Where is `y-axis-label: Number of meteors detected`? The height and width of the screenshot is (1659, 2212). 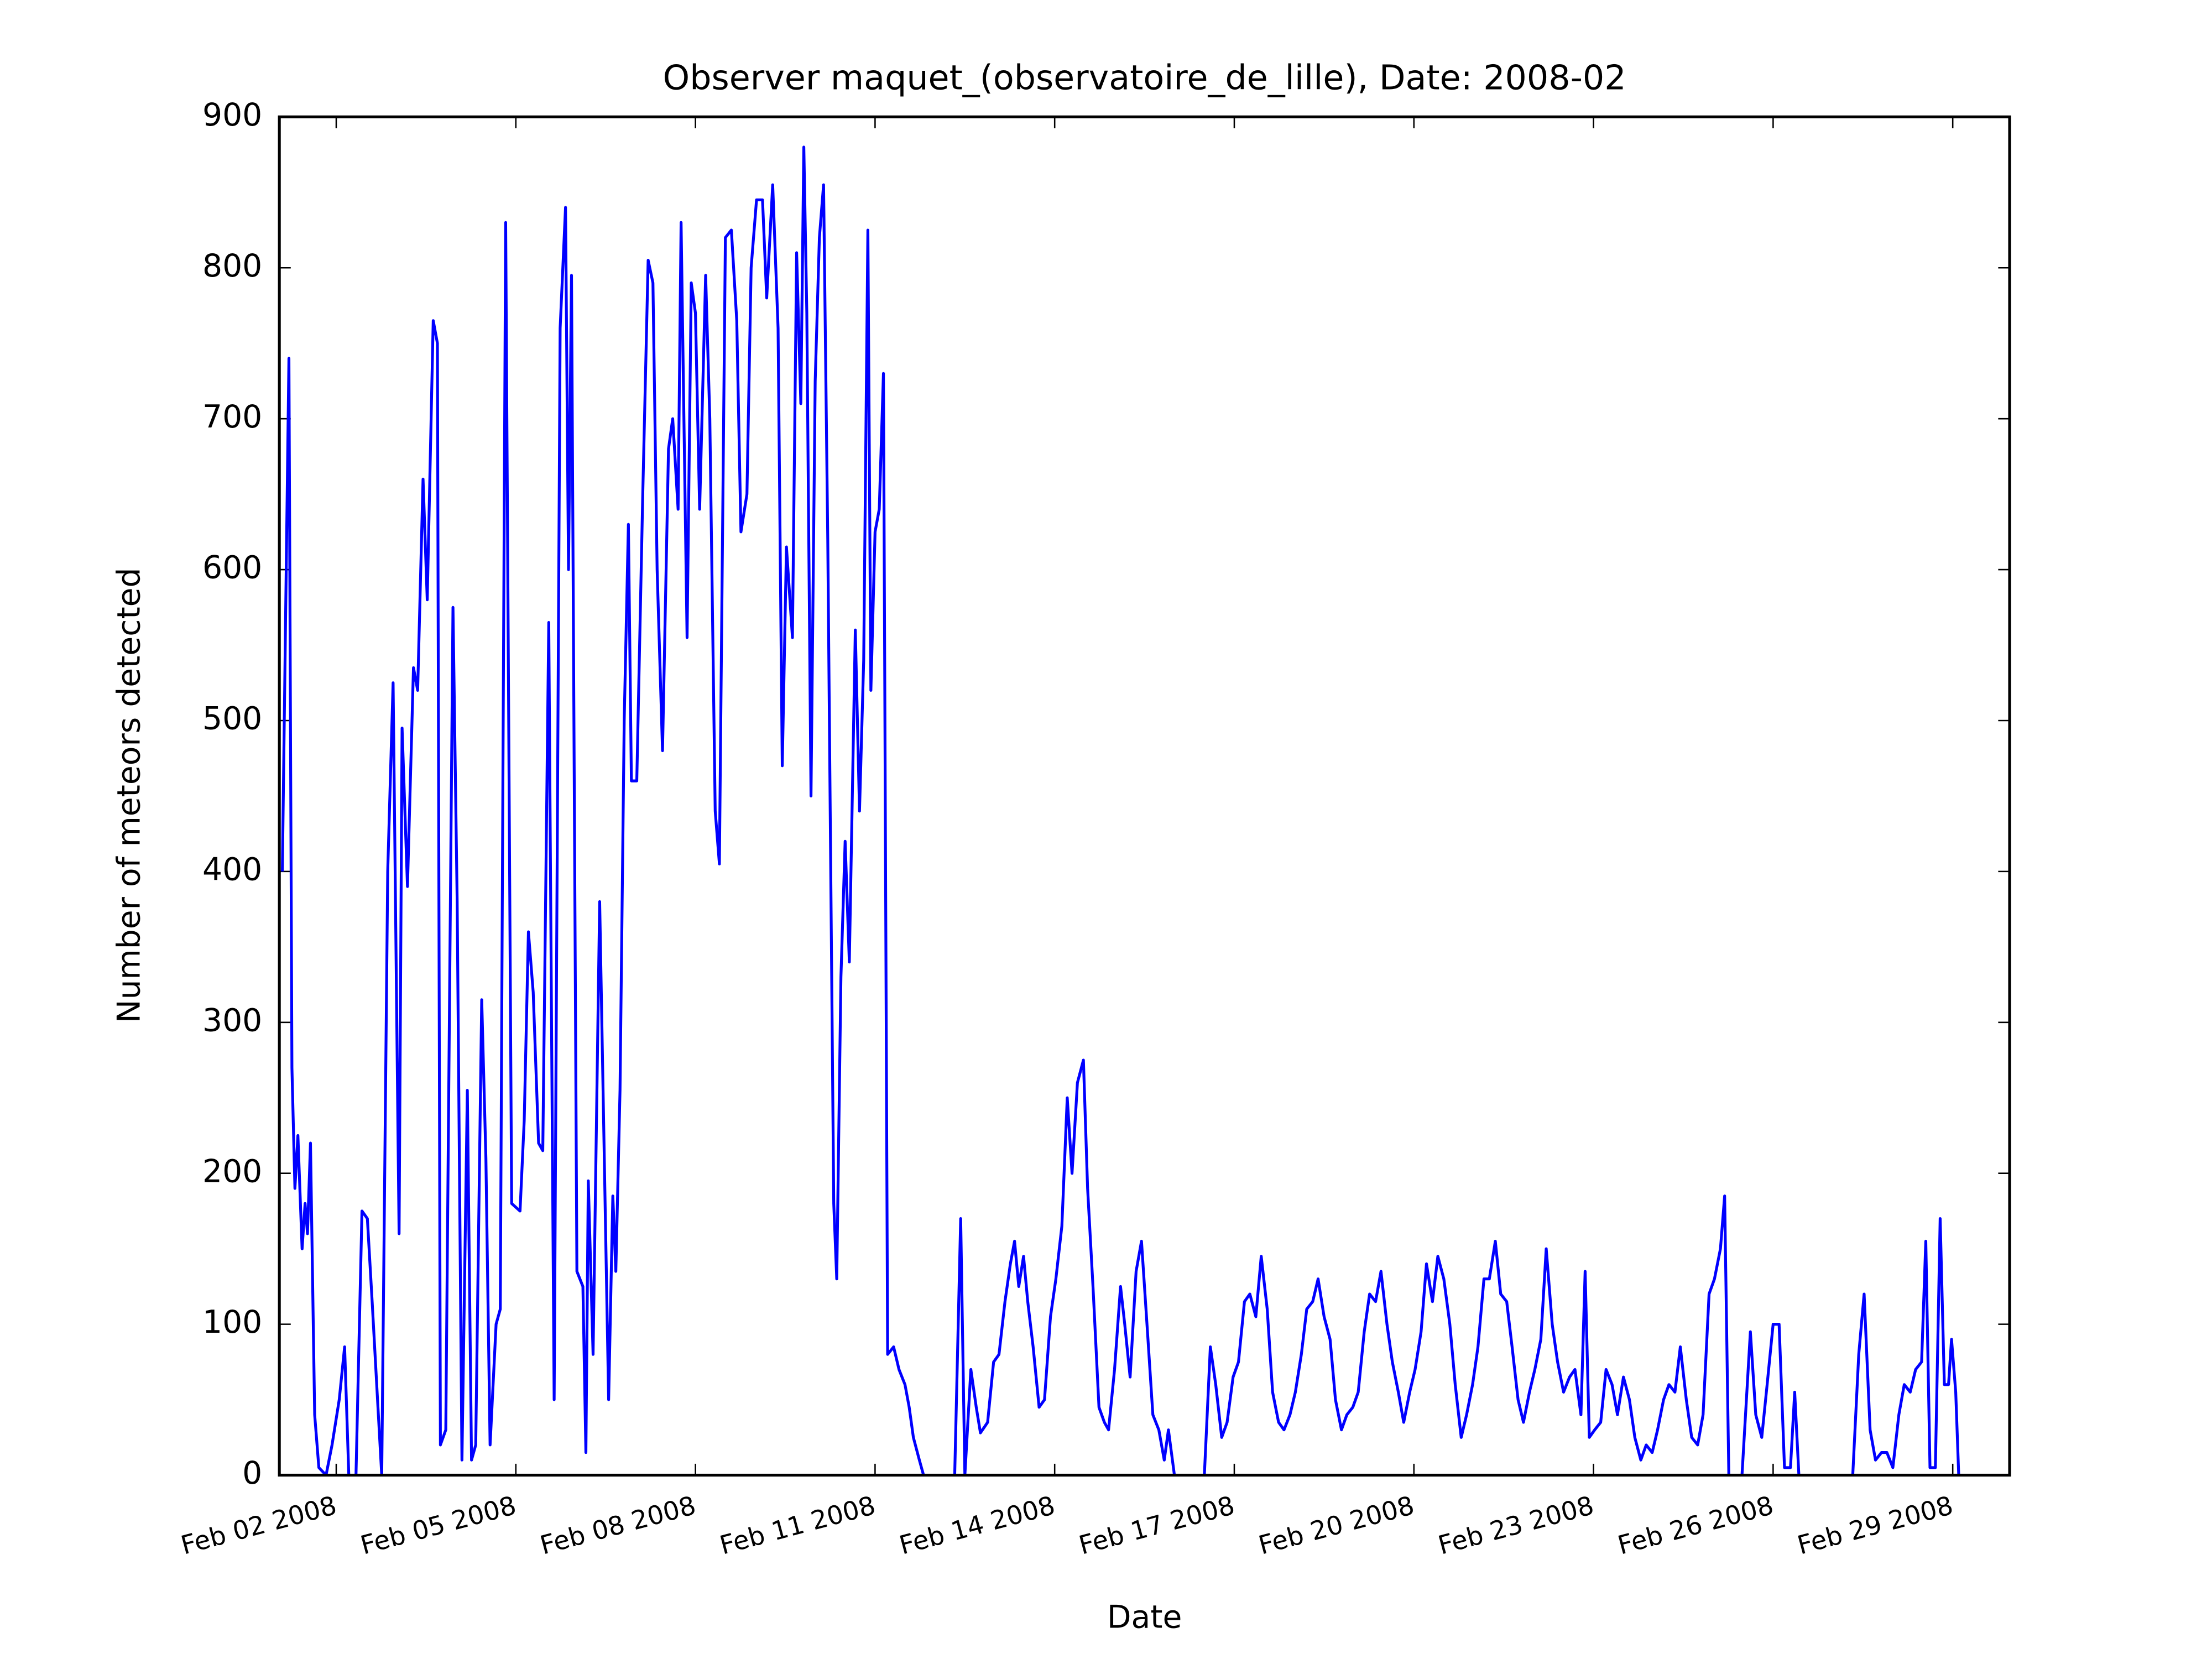
y-axis-label: Number of meteors detected is located at coordinates (130, 795).